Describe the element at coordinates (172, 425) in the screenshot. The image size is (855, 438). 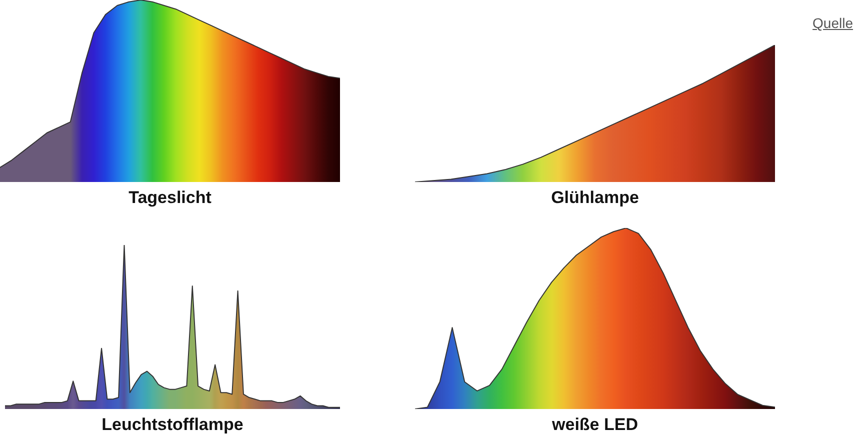
I see `text: Leuchtstofflampe` at that location.